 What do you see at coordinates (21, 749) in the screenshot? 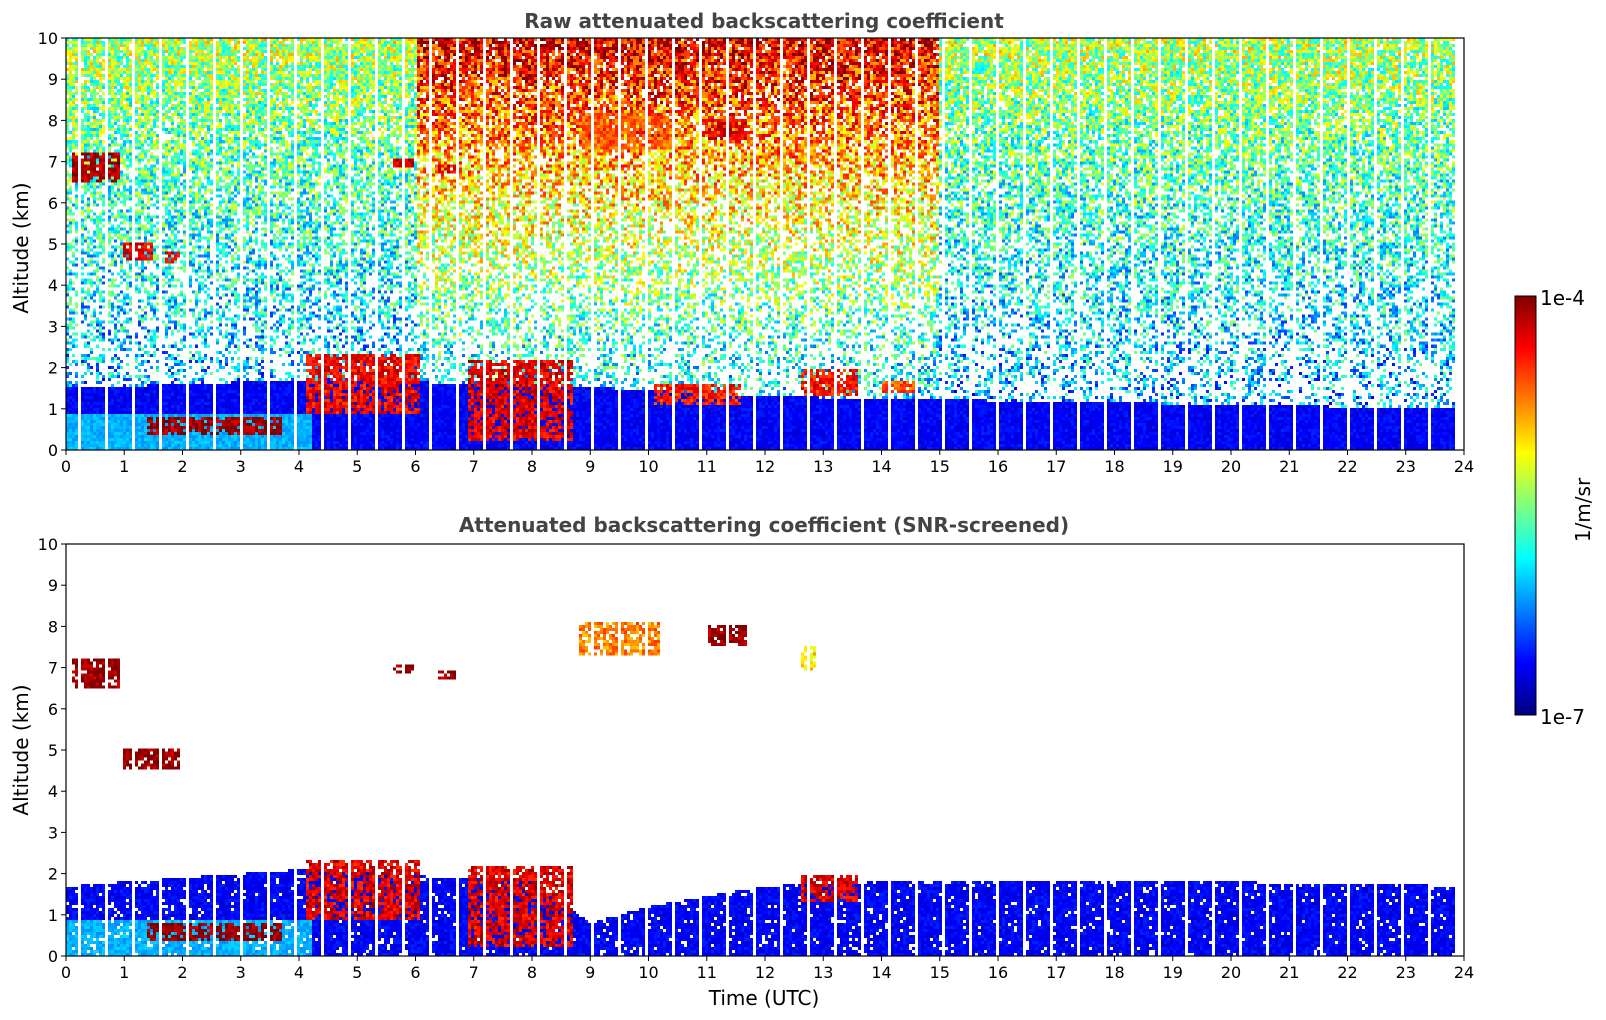
I see `bottom-y-axis-label: Altitude (km)` at bounding box center [21, 749].